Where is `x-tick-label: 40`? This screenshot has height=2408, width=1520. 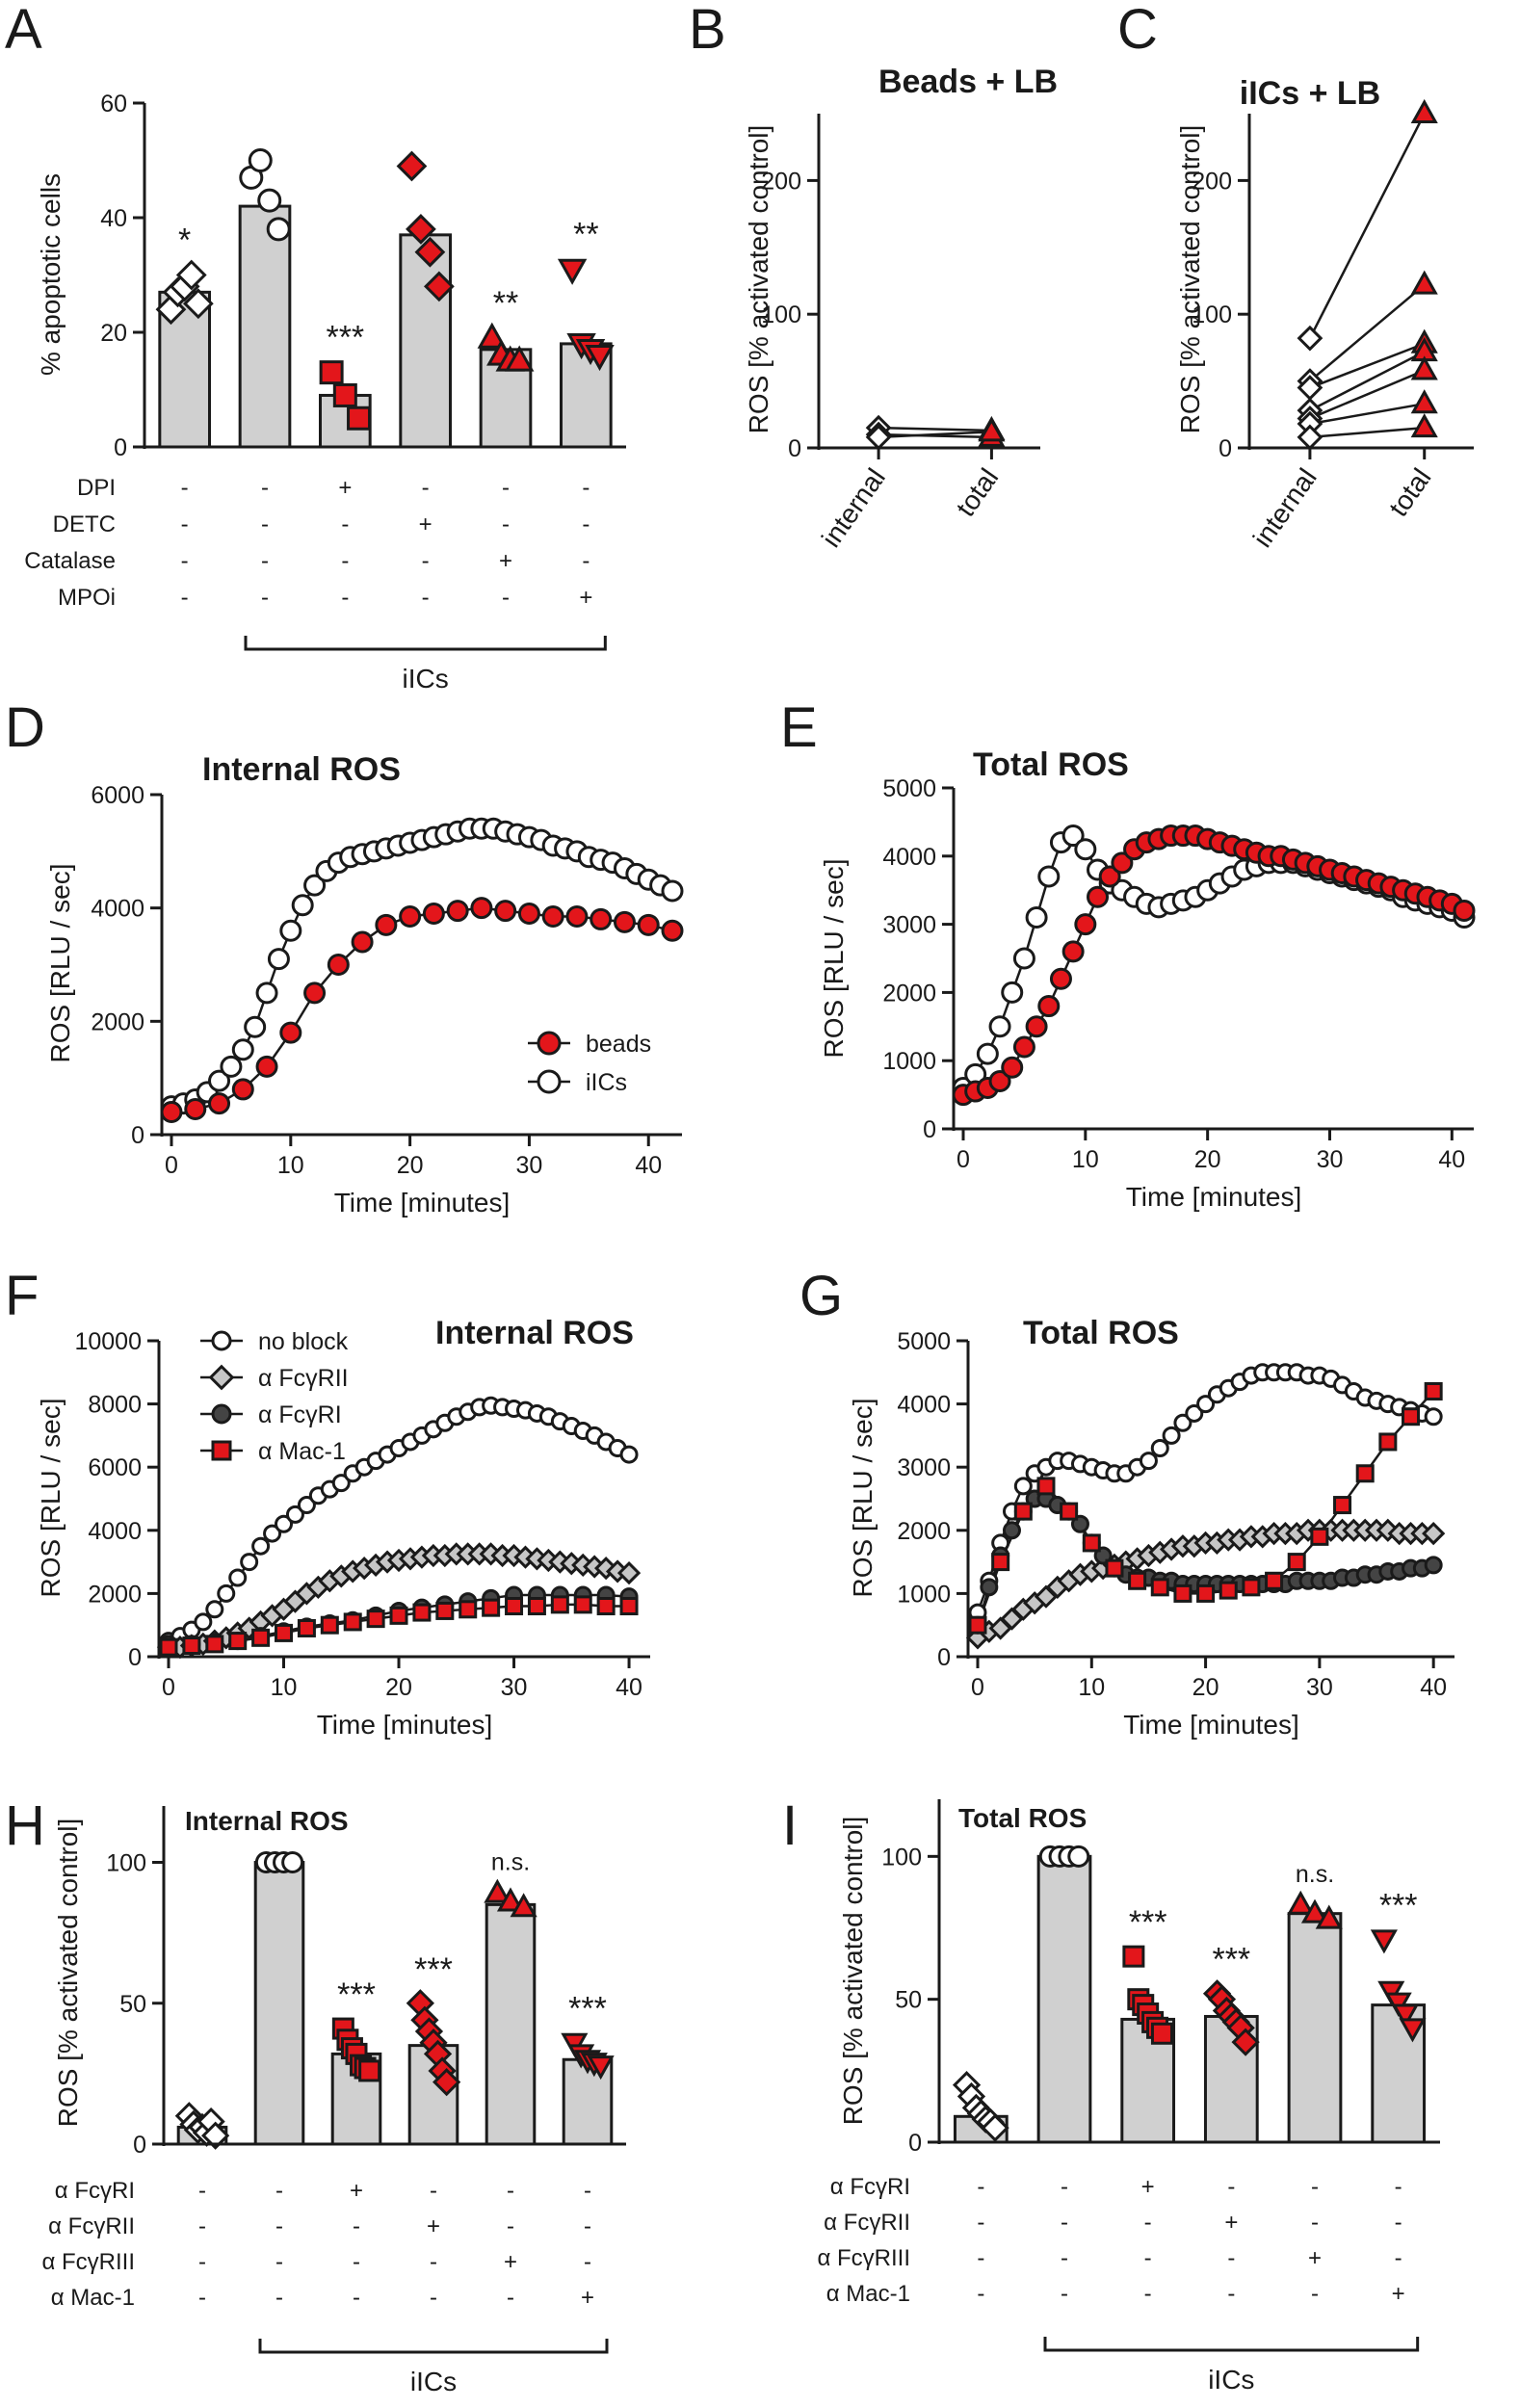 x-tick-label: 40 is located at coordinates (1451, 1159).